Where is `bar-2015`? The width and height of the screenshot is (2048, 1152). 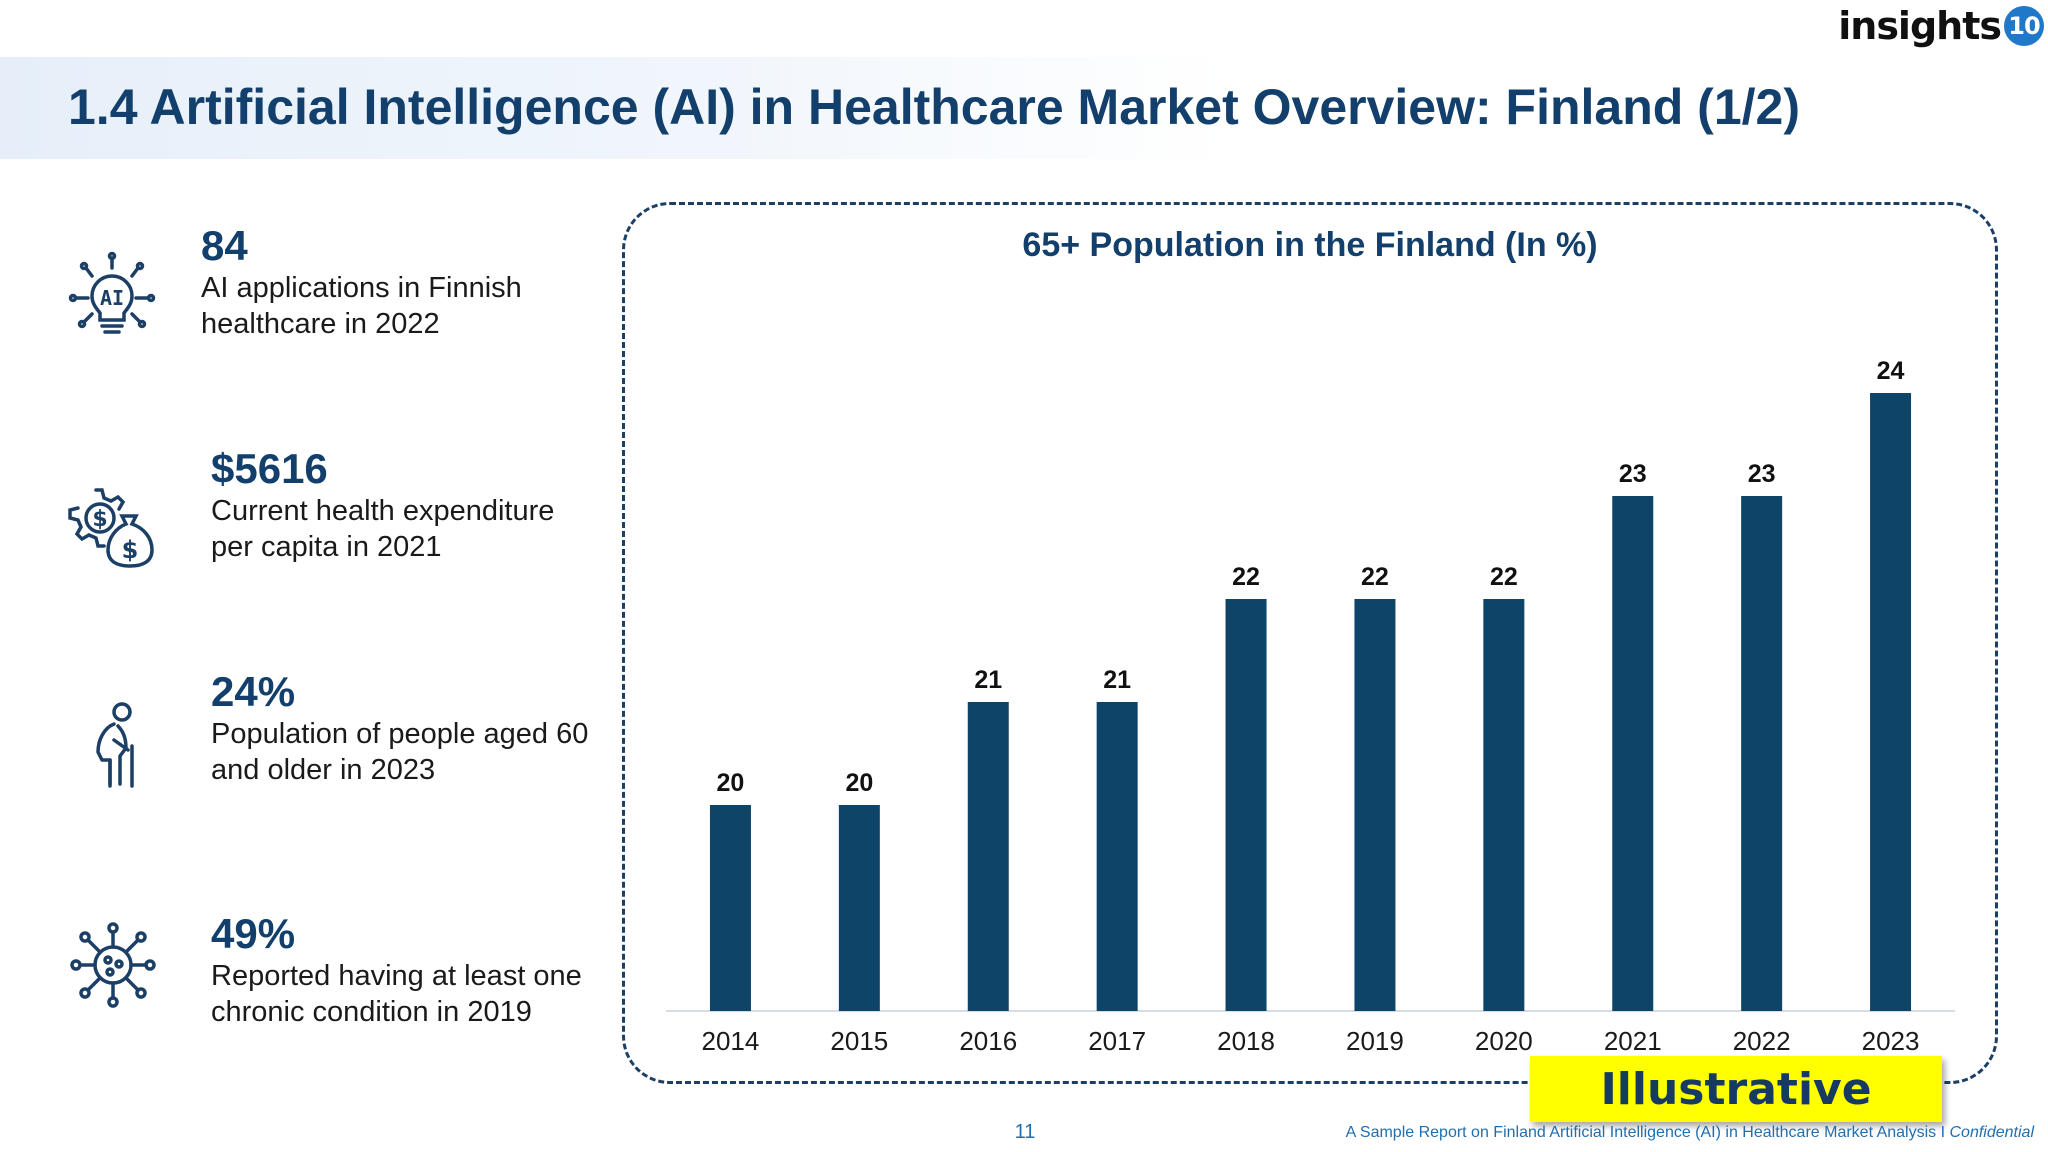 bar-2015 is located at coordinates (859, 908).